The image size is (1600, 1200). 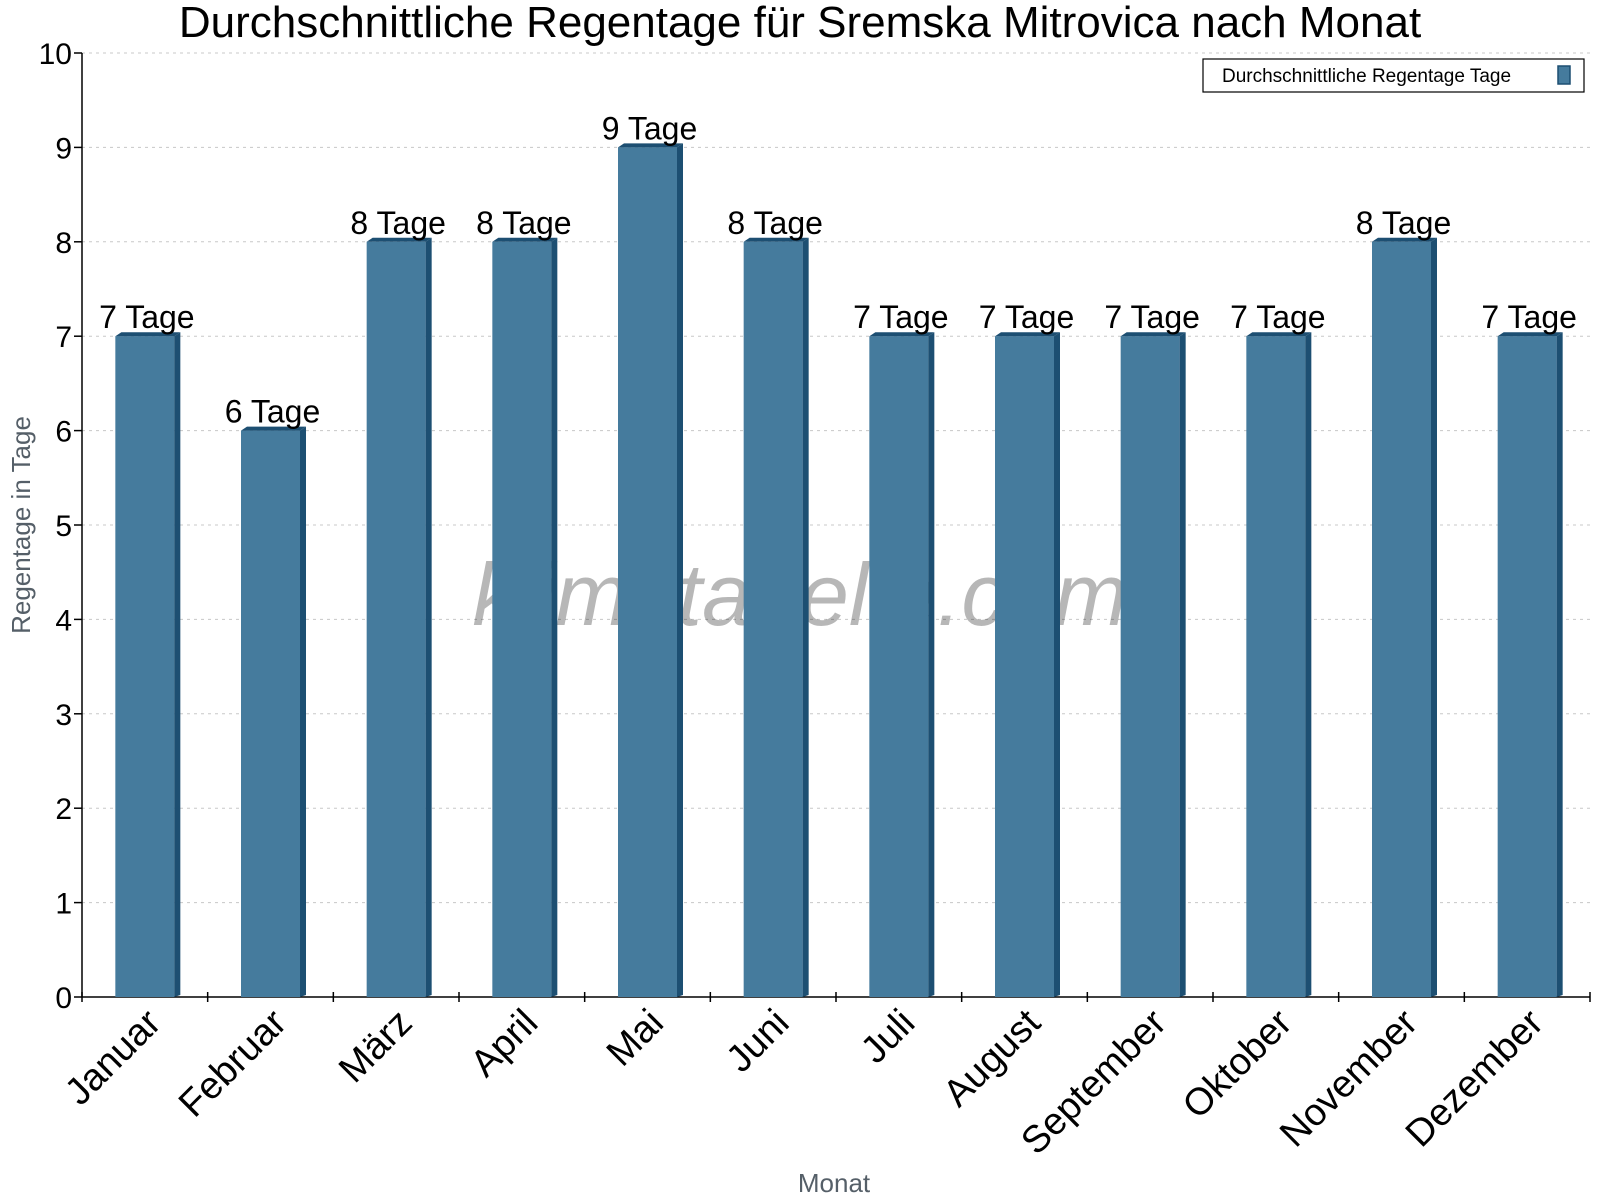 I want to click on y-tick-label: 6, so click(x=63, y=432).